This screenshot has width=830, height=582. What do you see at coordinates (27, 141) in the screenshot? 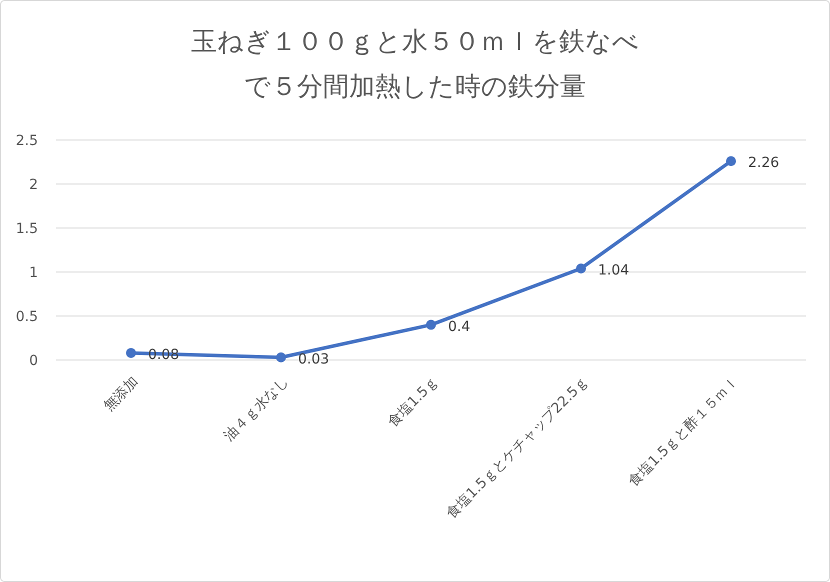
I see `y-tick-label: 2.5` at bounding box center [27, 141].